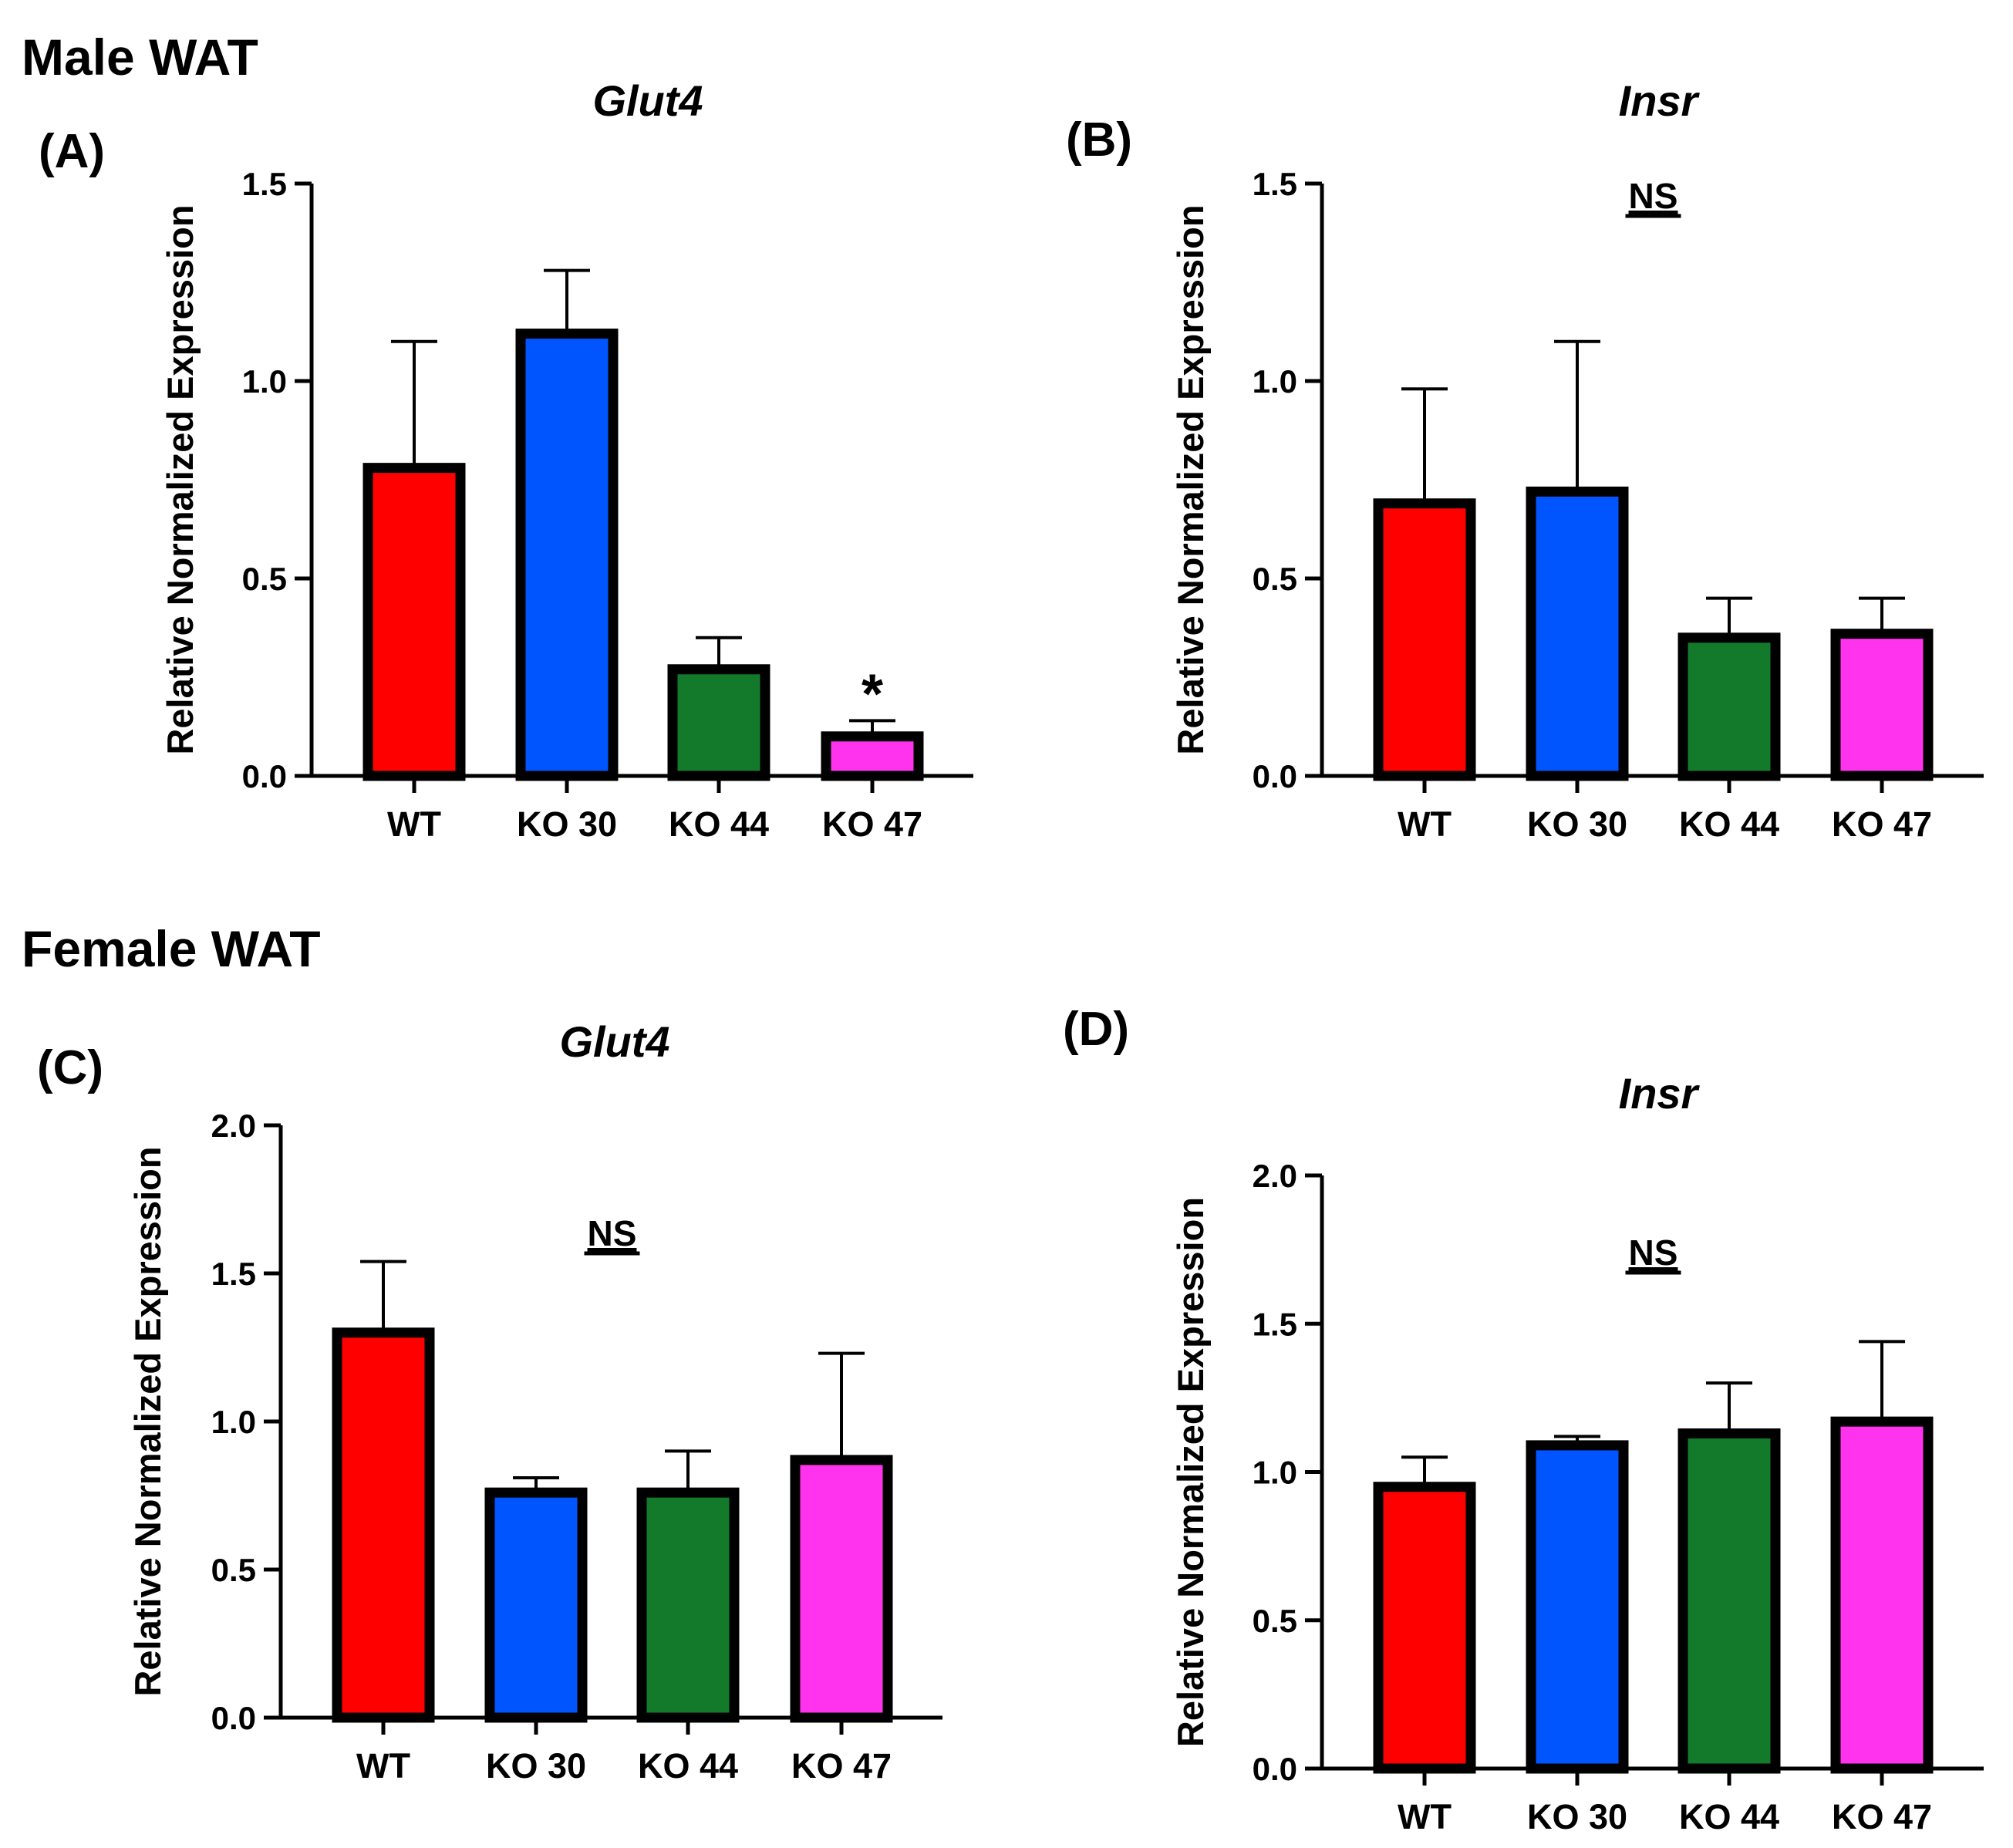 This screenshot has width=2013, height=1848. What do you see at coordinates (872, 694) in the screenshot?
I see `significance-marker: *` at bounding box center [872, 694].